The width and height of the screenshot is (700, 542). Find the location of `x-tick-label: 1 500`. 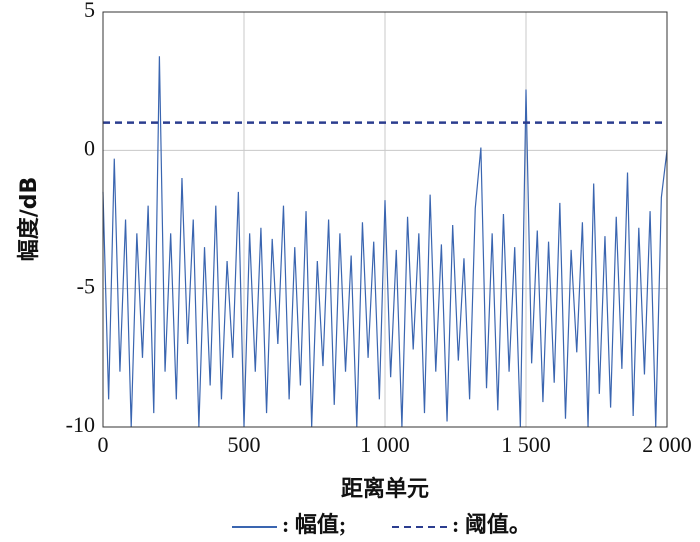

x-tick-label: 1 500 is located at coordinates (526, 444).